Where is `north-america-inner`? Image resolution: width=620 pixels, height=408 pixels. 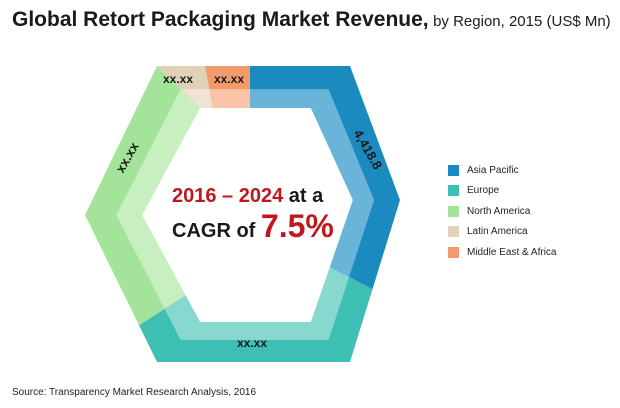 north-america-inner is located at coordinates (158, 199).